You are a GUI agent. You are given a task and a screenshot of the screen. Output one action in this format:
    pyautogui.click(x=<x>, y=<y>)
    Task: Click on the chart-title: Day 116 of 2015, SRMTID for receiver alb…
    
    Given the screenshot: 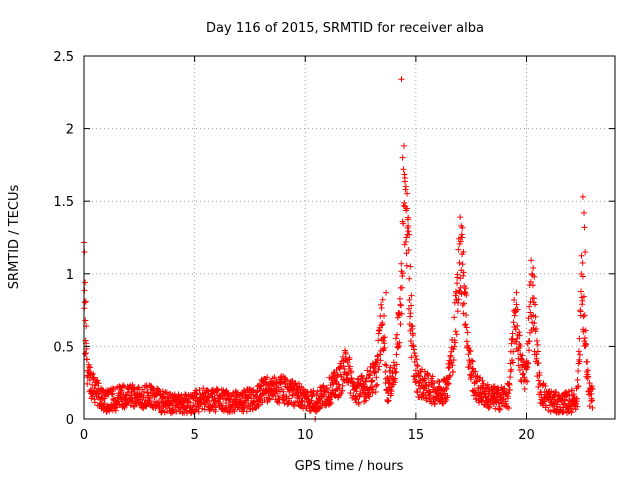 What is the action you would take?
    pyautogui.click(x=345, y=28)
    